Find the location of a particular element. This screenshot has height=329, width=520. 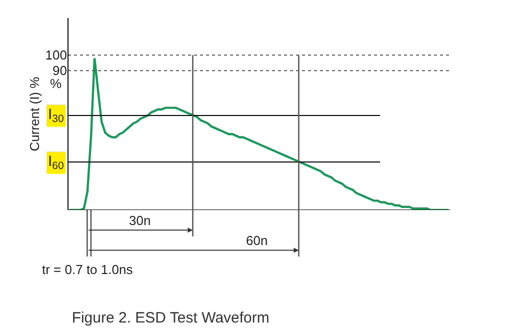

ref-line-label: I$_{30}$ is located at coordinates (56, 116).